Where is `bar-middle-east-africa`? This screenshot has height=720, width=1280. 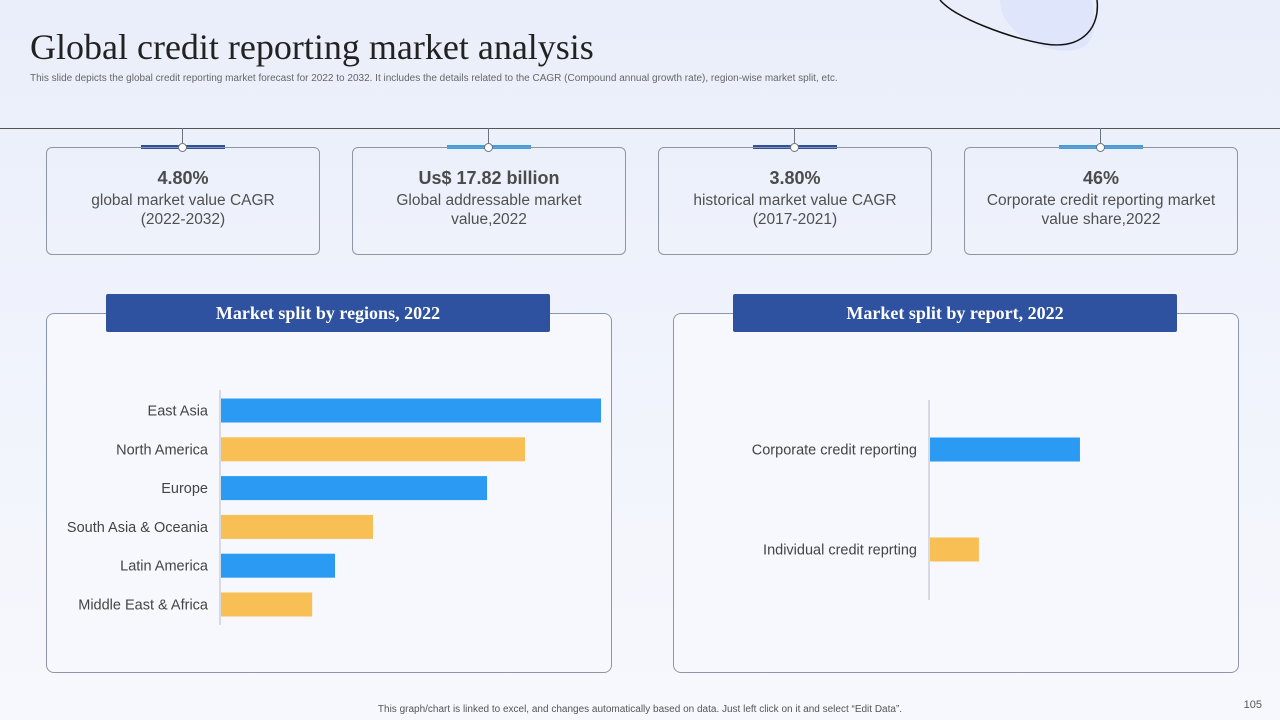 bar-middle-east-africa is located at coordinates (267, 604).